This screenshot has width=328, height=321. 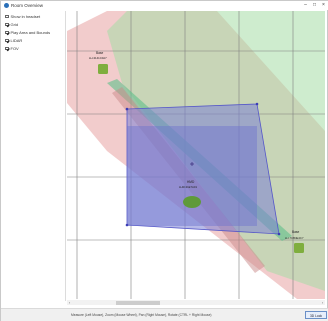 I want to click on maximize-icon: □, so click(x=314, y=5).